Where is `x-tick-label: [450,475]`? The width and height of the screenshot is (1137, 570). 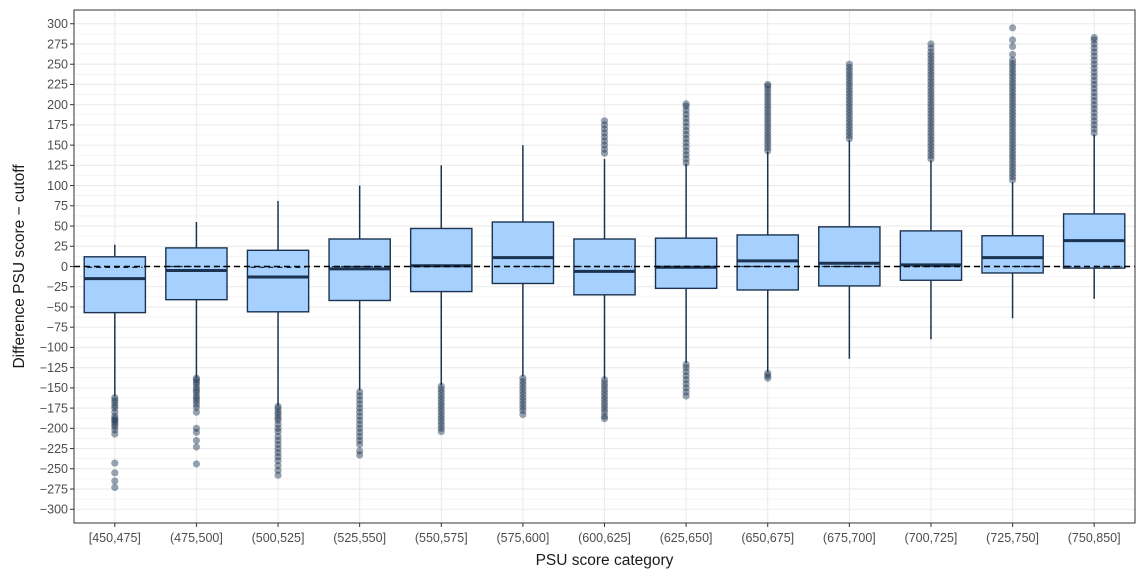 x-tick-label: [450,475] is located at coordinates (115, 538).